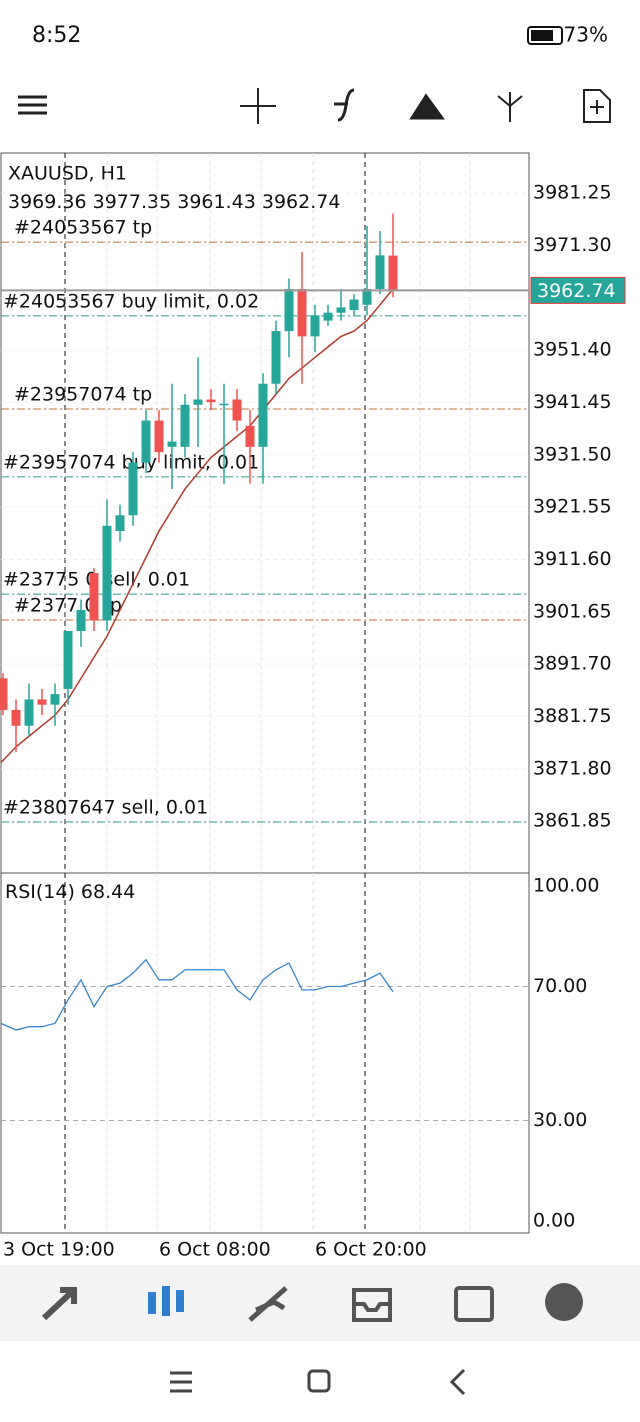  I want to click on price-tag, so click(578, 290).